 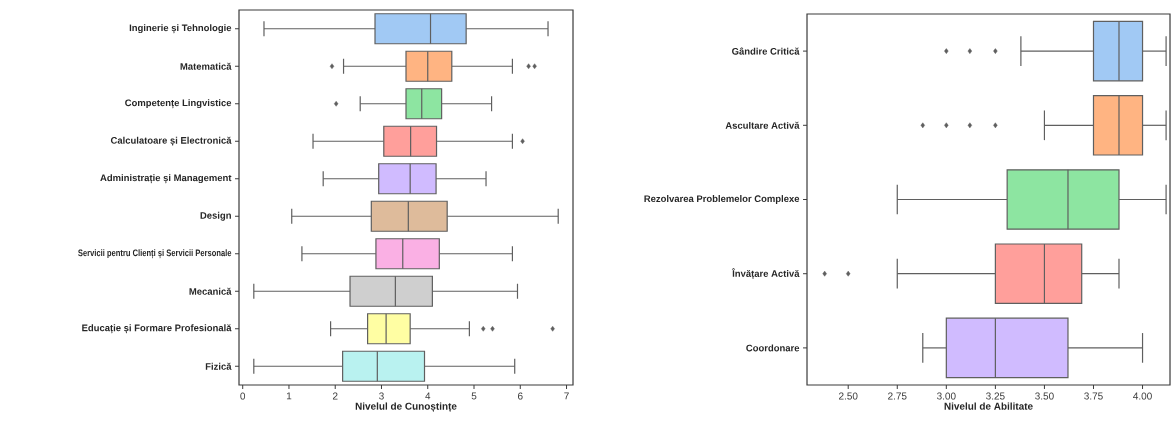 What do you see at coordinates (210, 291) in the screenshot?
I see `y-tick-label: Mecanică` at bounding box center [210, 291].